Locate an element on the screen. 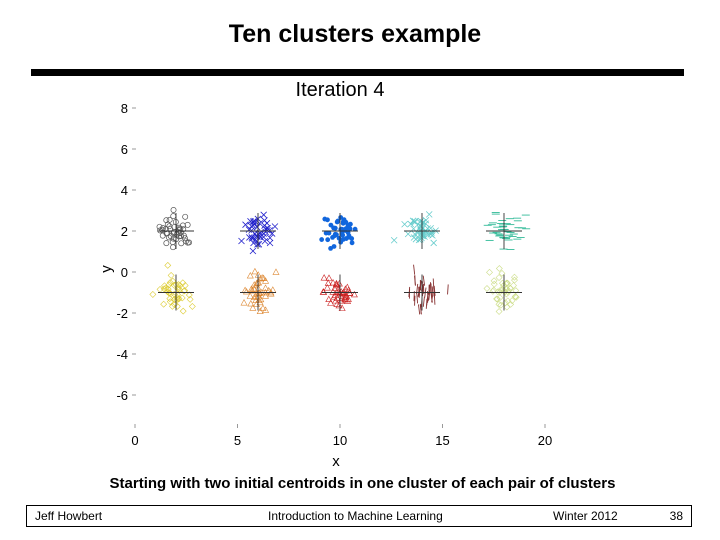  y-tick-label: -4 is located at coordinates (122, 354).